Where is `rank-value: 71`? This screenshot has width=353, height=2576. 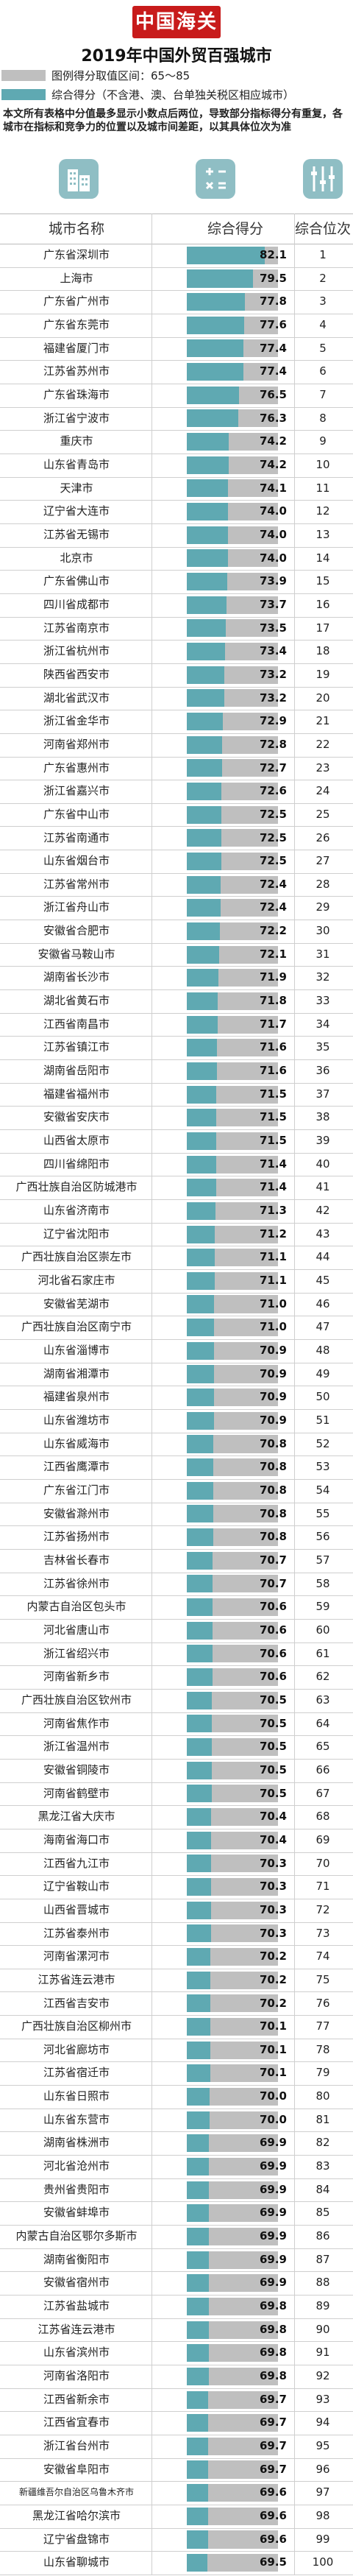
rank-value: 71 is located at coordinates (323, 1887).